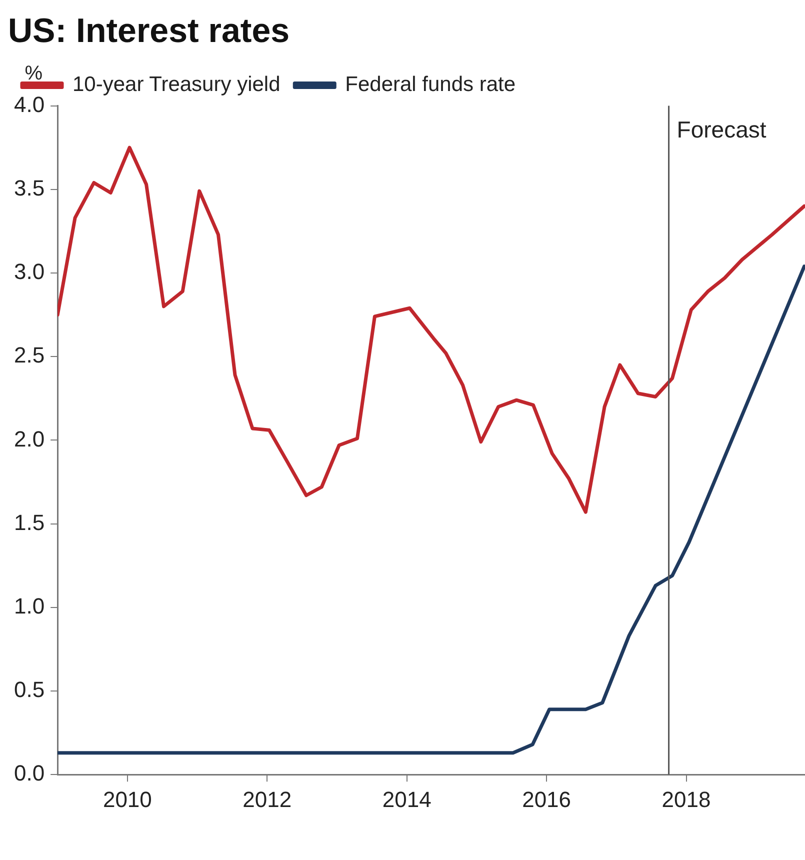  What do you see at coordinates (29, 522) in the screenshot?
I see `y-tick-label: 1.5` at bounding box center [29, 522].